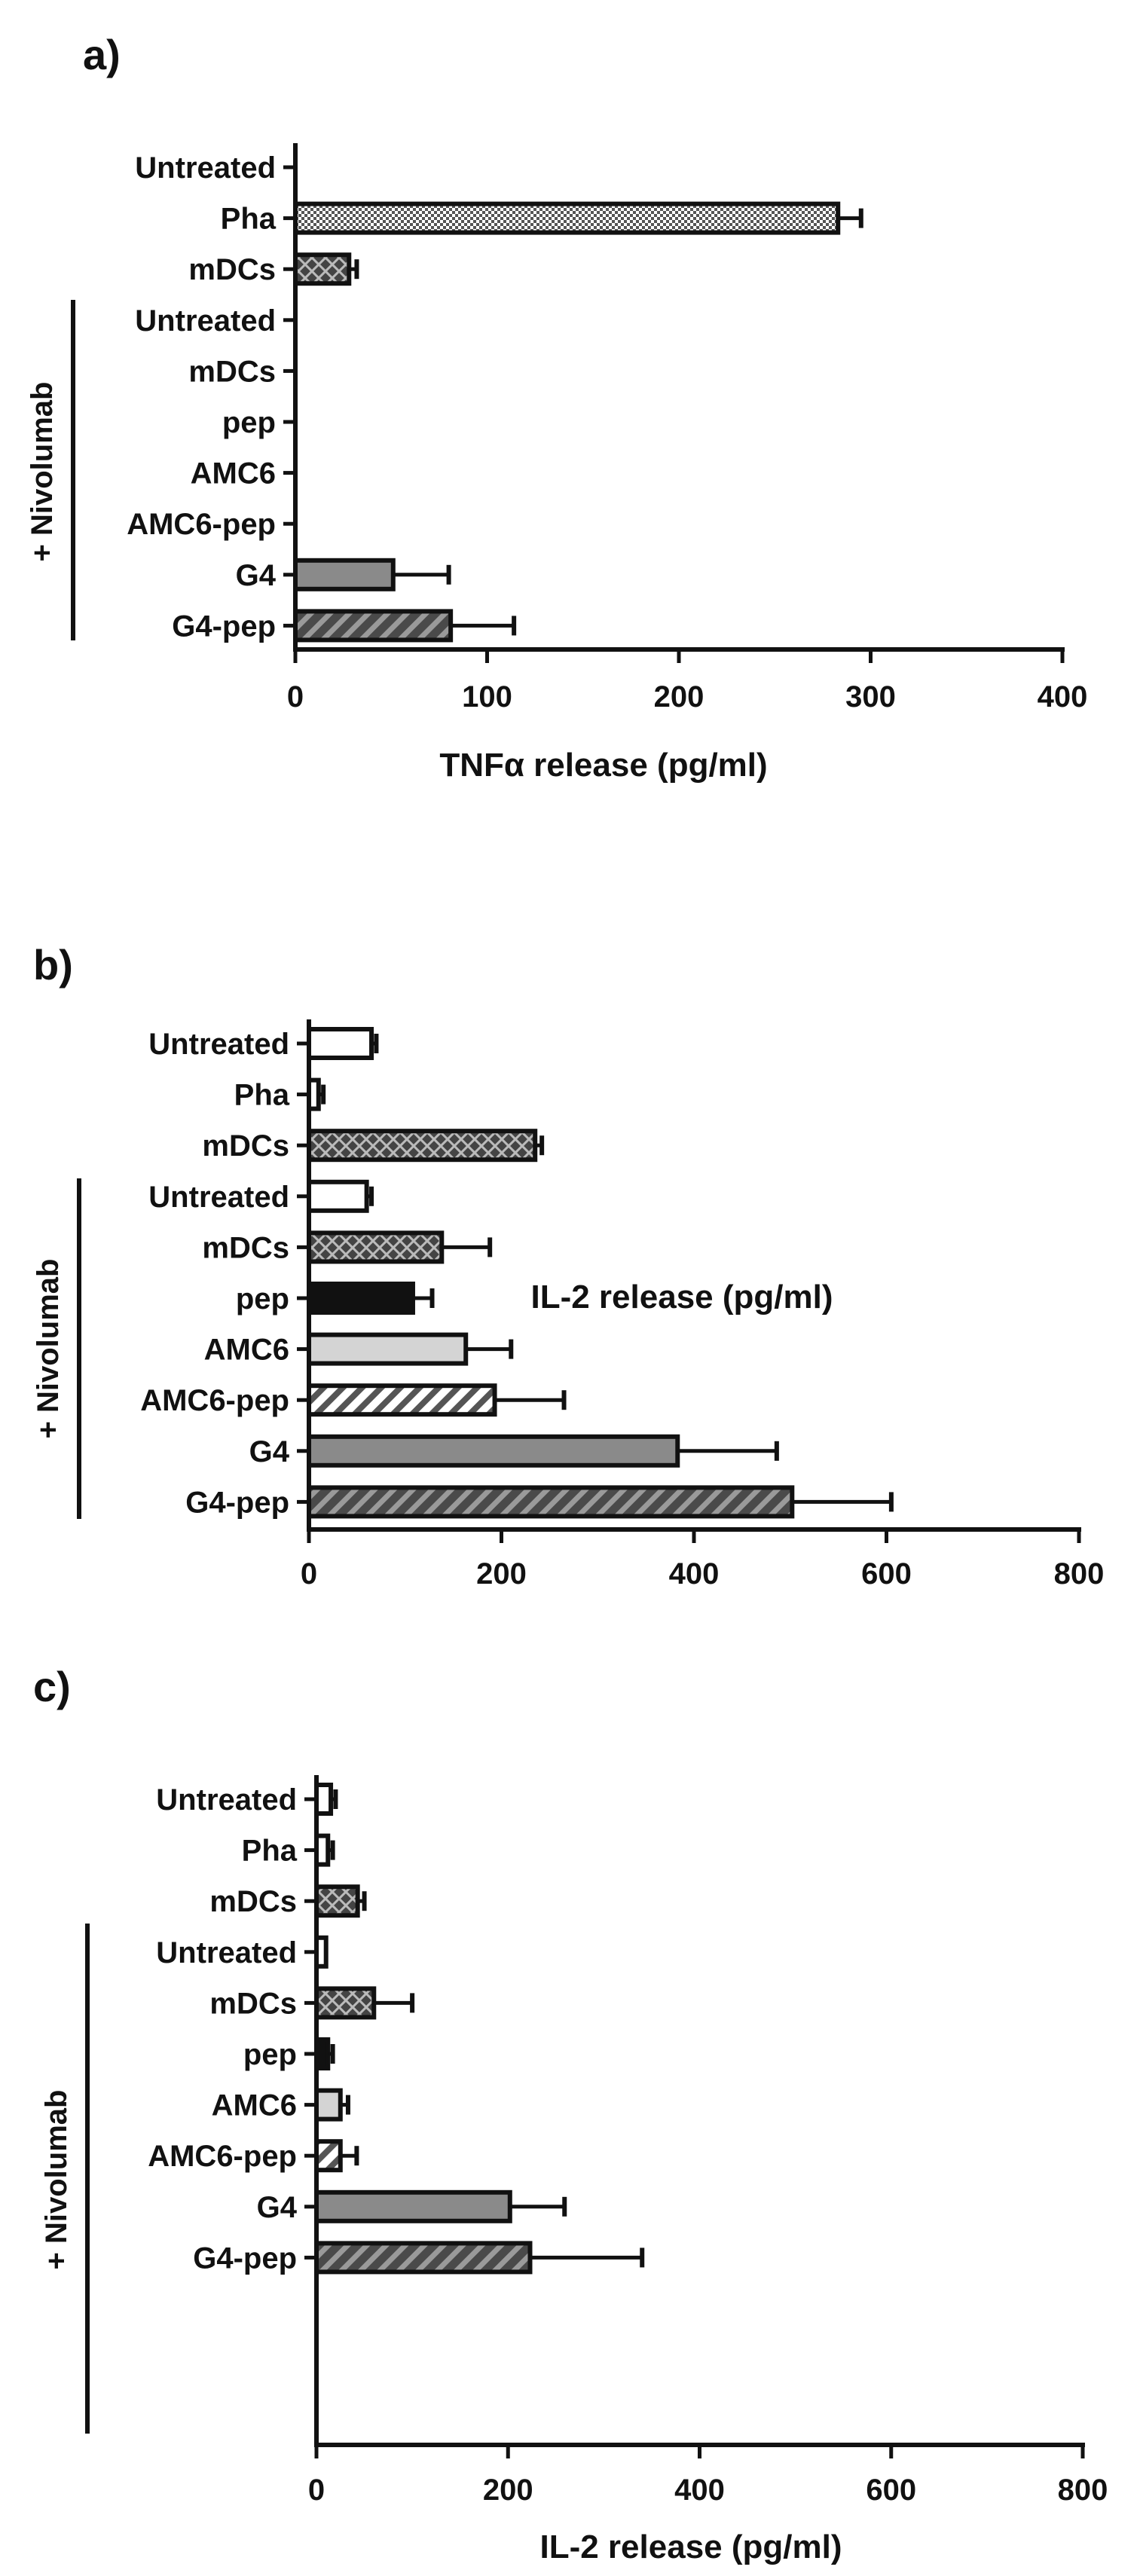 This screenshot has width=1140, height=2576. I want to click on panel-b-bars, so click(551, 1273).